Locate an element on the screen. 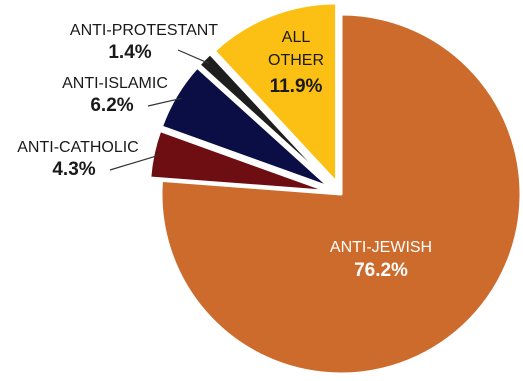 The image size is (523, 381). value-anti-catholic: 4.3% is located at coordinates (73, 169).